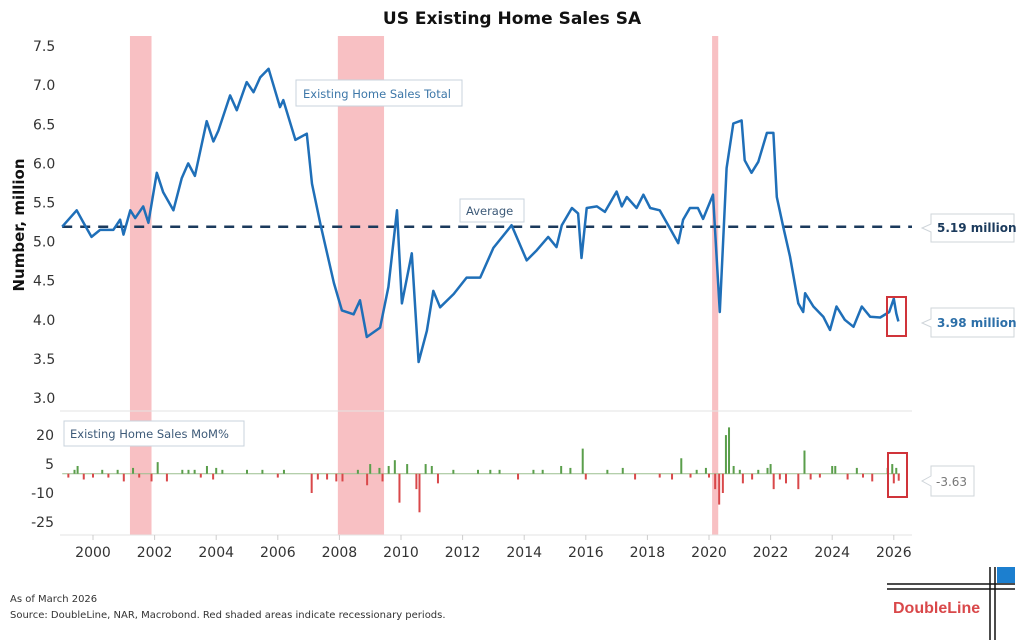 Image resolution: width=1024 pixels, height=640 pixels. Describe the element at coordinates (771, 553) in the screenshot. I see `x-tick-label: 2022` at that location.